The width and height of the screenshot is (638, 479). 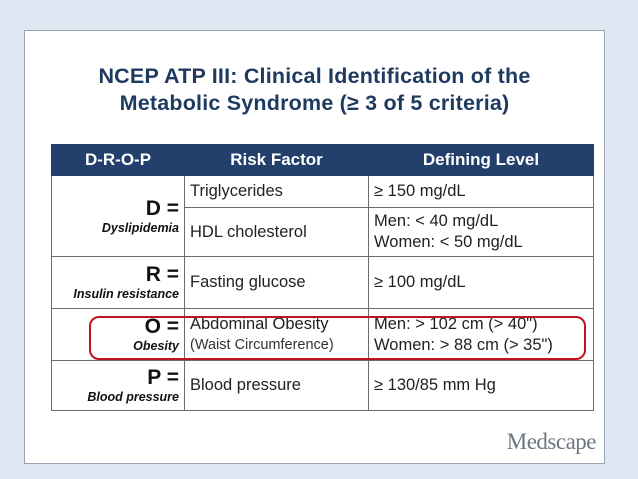 What do you see at coordinates (162, 274) in the screenshot?
I see `letter-r: R =` at bounding box center [162, 274].